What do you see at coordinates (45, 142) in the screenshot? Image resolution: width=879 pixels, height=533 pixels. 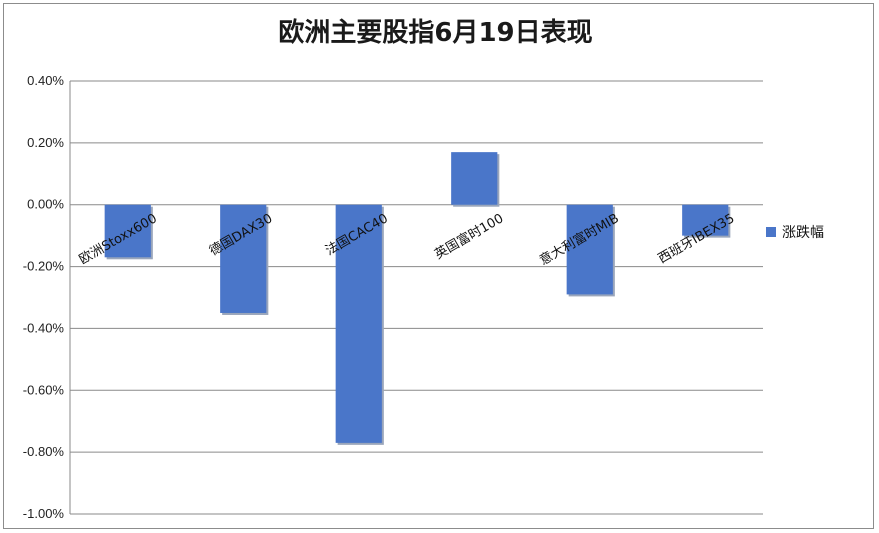 I see `y-tick-label: 0.20%` at bounding box center [45, 142].